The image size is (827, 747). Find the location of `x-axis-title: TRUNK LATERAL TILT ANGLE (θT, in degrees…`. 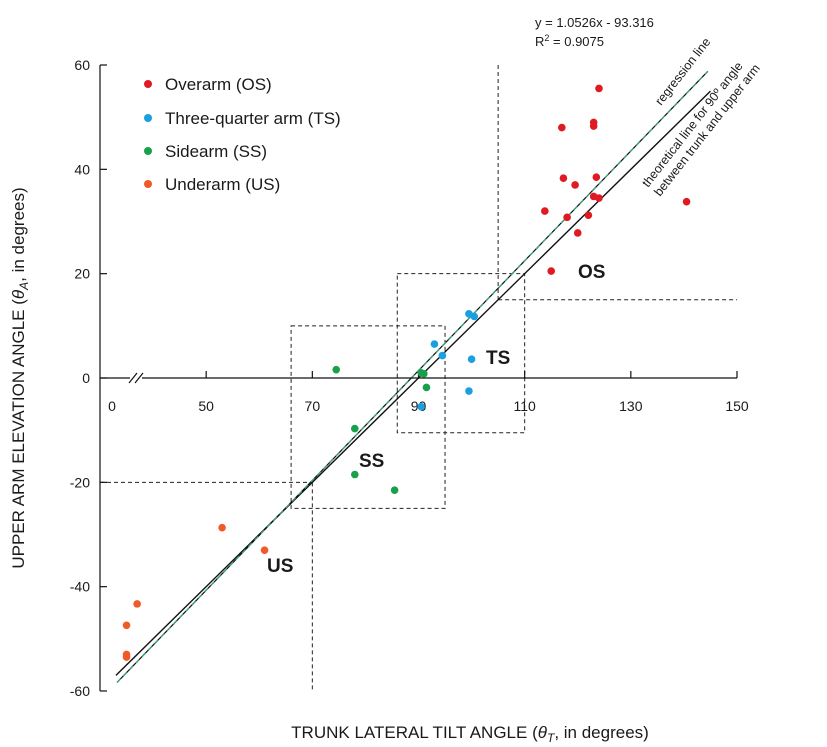

x-axis-title: TRUNK LATERAL TILT ANGLE (θT, in degrees… is located at coordinates (470, 734).